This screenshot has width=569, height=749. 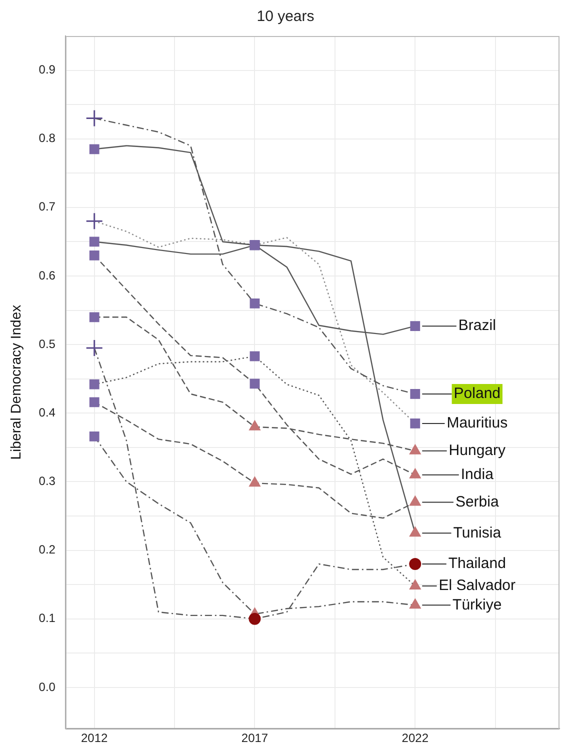 What do you see at coordinates (47, 481) in the screenshot?
I see `y-tick-label: 0.3` at bounding box center [47, 481].